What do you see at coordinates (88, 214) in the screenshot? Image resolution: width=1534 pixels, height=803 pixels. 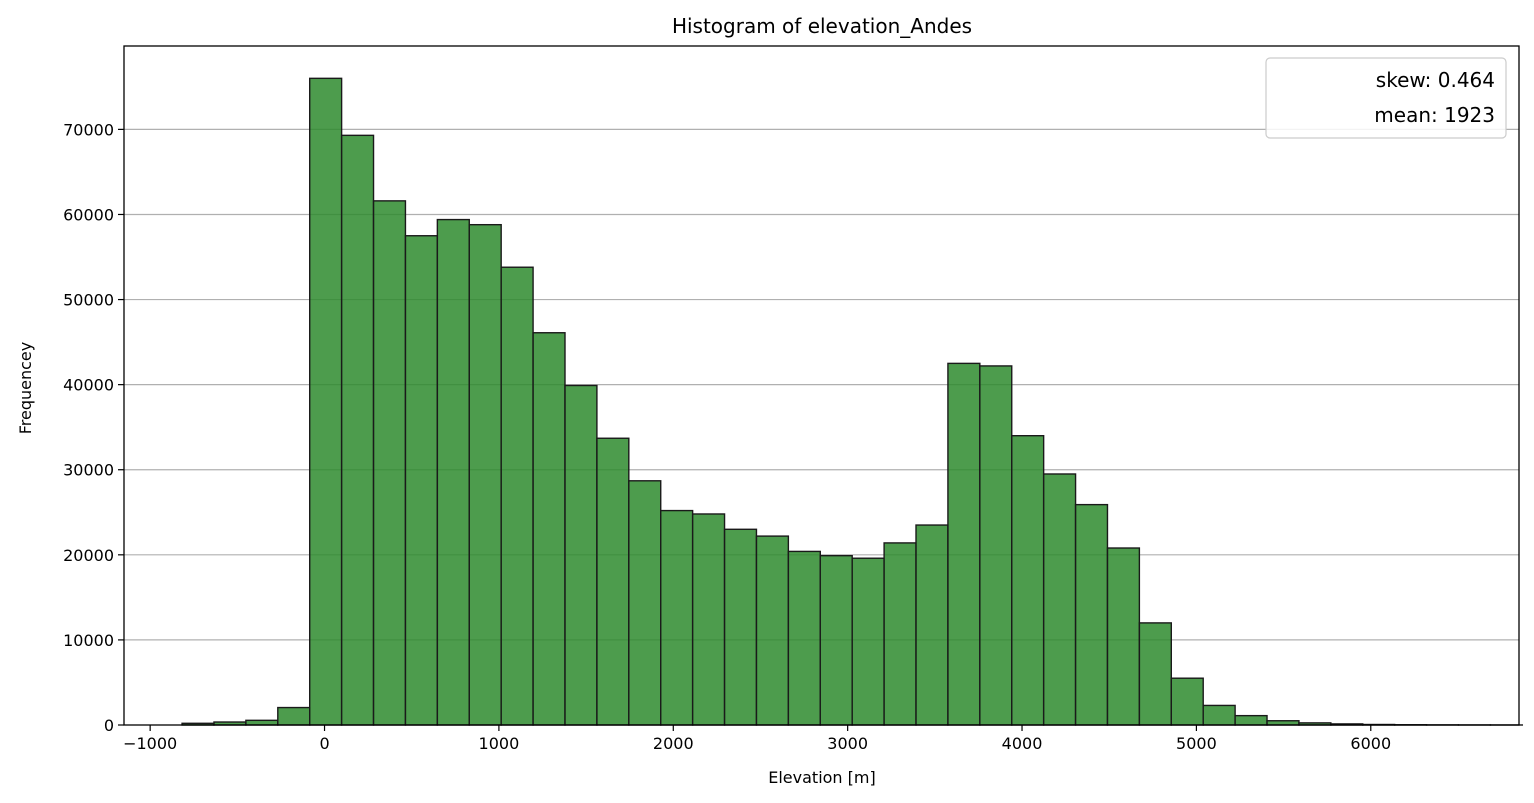 I see `y-tick-label: 60000` at bounding box center [88, 214].